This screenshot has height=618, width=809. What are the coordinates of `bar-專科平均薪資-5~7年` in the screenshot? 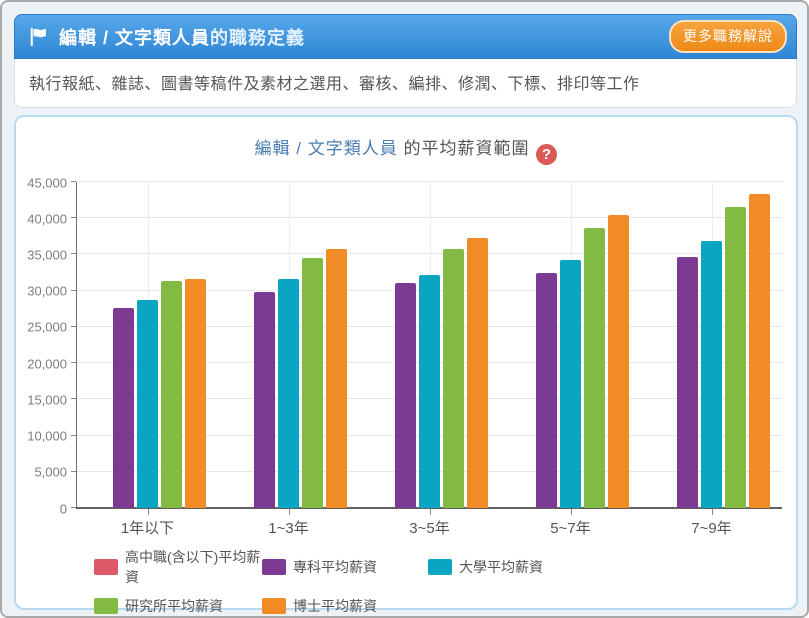 It's located at (546, 390).